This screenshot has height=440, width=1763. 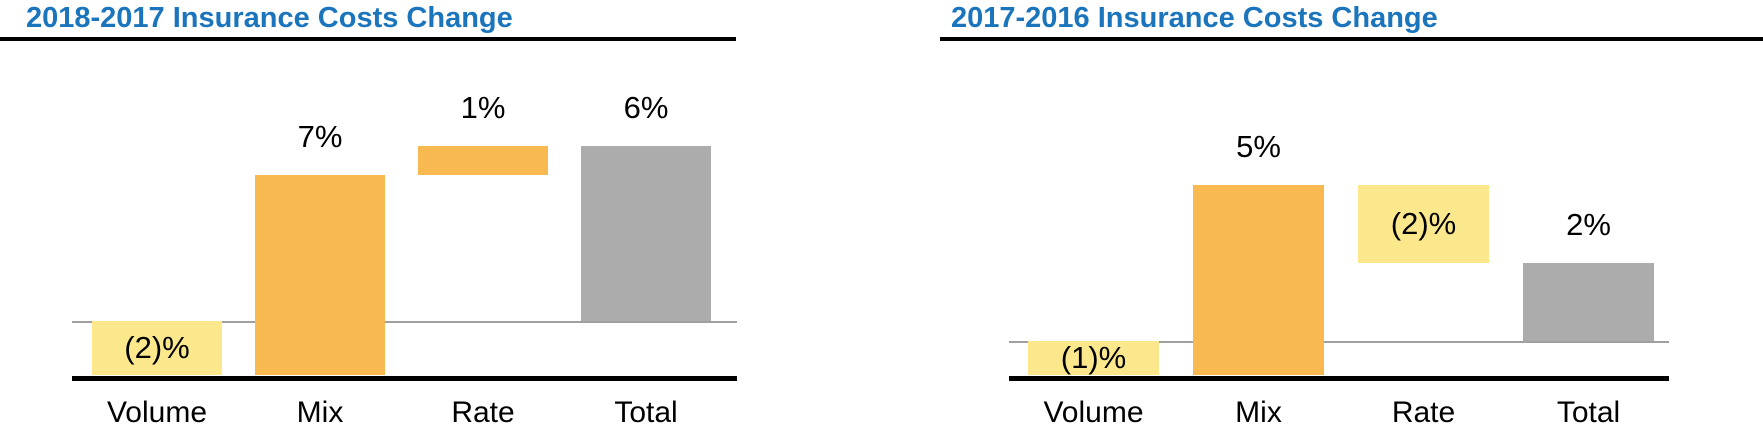 I want to click on value-label-rate: 1%, so click(x=483, y=107).